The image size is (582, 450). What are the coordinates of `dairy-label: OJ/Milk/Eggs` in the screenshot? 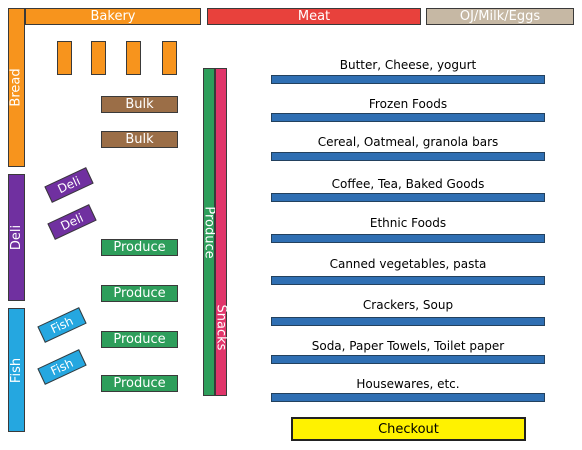 It's located at (500, 16).